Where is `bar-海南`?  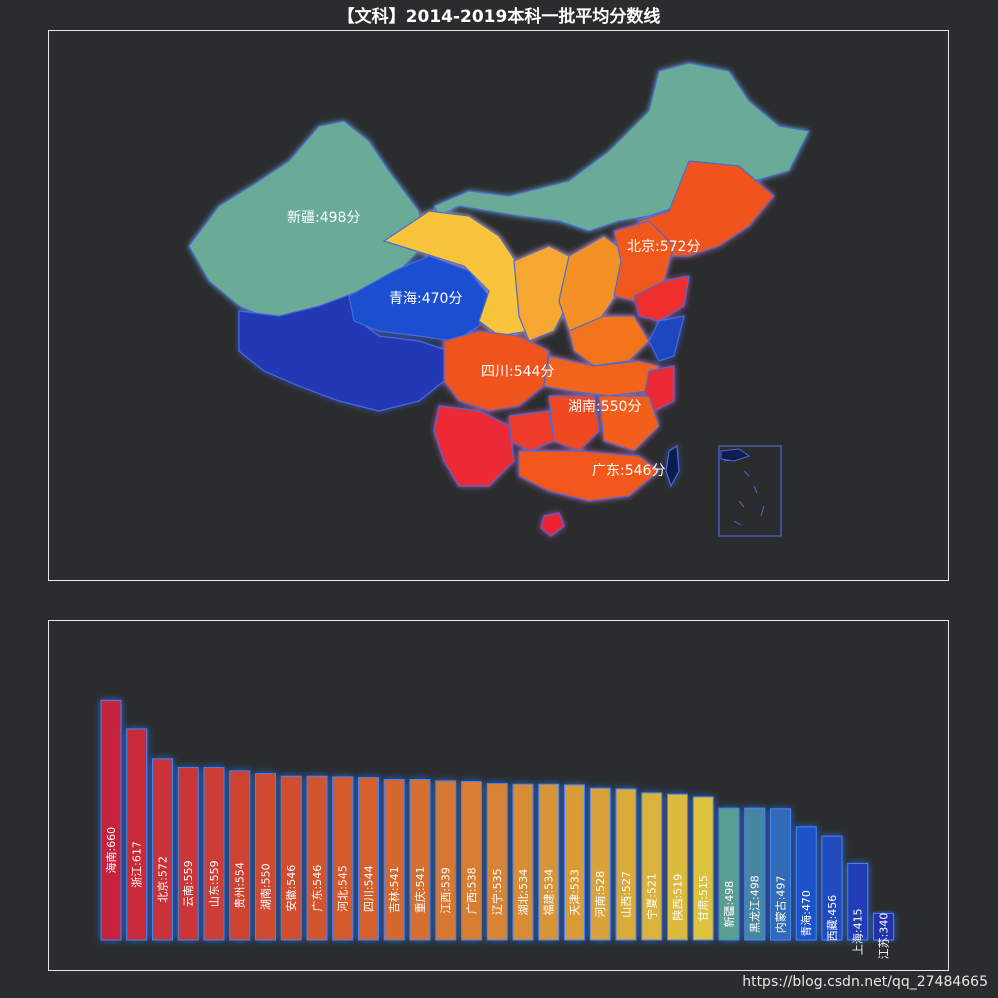 bar-海南 is located at coordinates (111, 820).